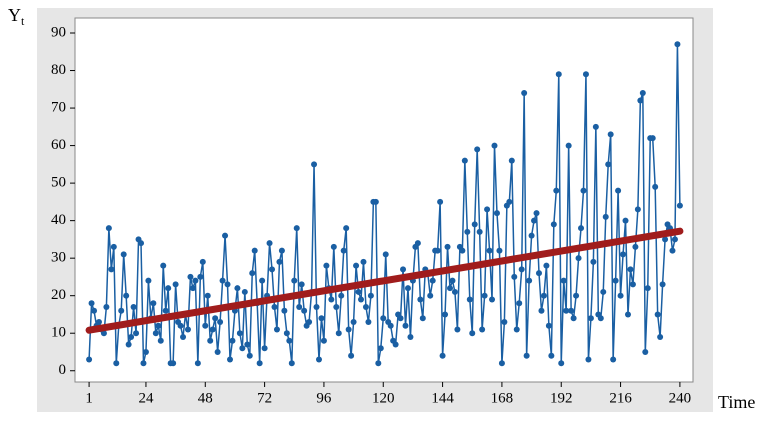  What do you see at coordinates (23, 21) in the screenshot?
I see `y-label-sub: t` at bounding box center [23, 21].